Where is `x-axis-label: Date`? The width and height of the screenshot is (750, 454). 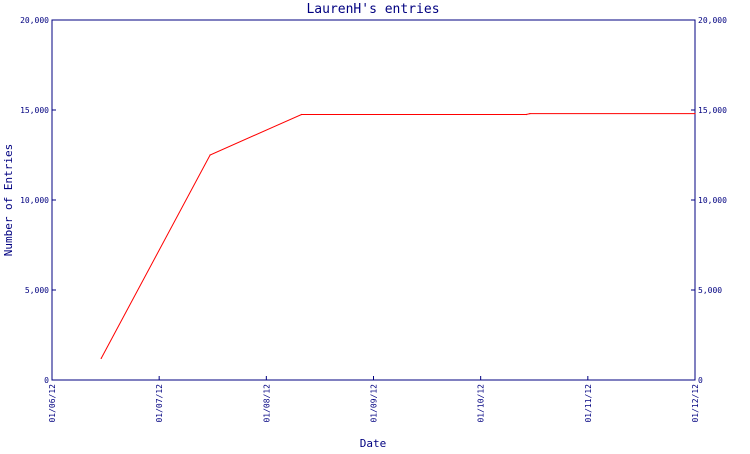 x-axis-label: Date is located at coordinates (373, 443).